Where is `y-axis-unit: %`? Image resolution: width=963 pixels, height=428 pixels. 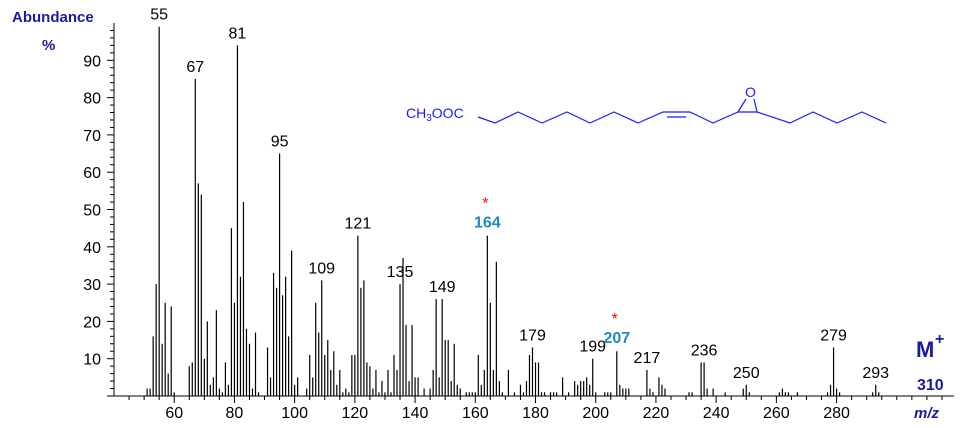 y-axis-unit: % is located at coordinates (48, 45).